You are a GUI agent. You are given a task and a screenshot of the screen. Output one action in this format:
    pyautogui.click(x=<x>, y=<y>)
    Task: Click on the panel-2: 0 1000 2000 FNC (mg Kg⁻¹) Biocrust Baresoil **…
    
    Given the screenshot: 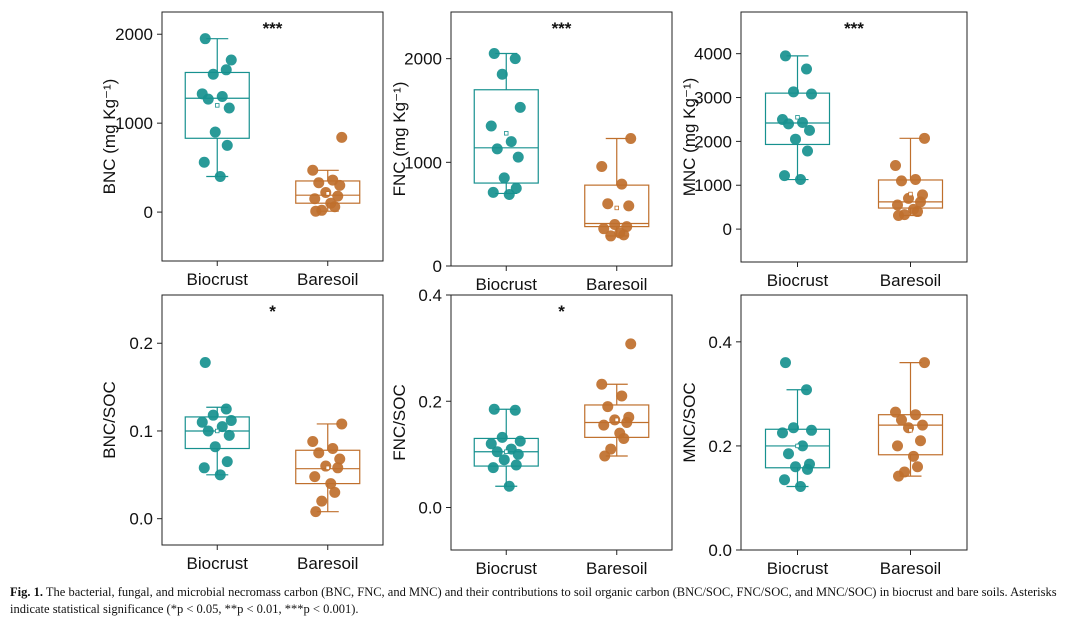 What is the action you would take?
    pyautogui.click(x=531, y=152)
    